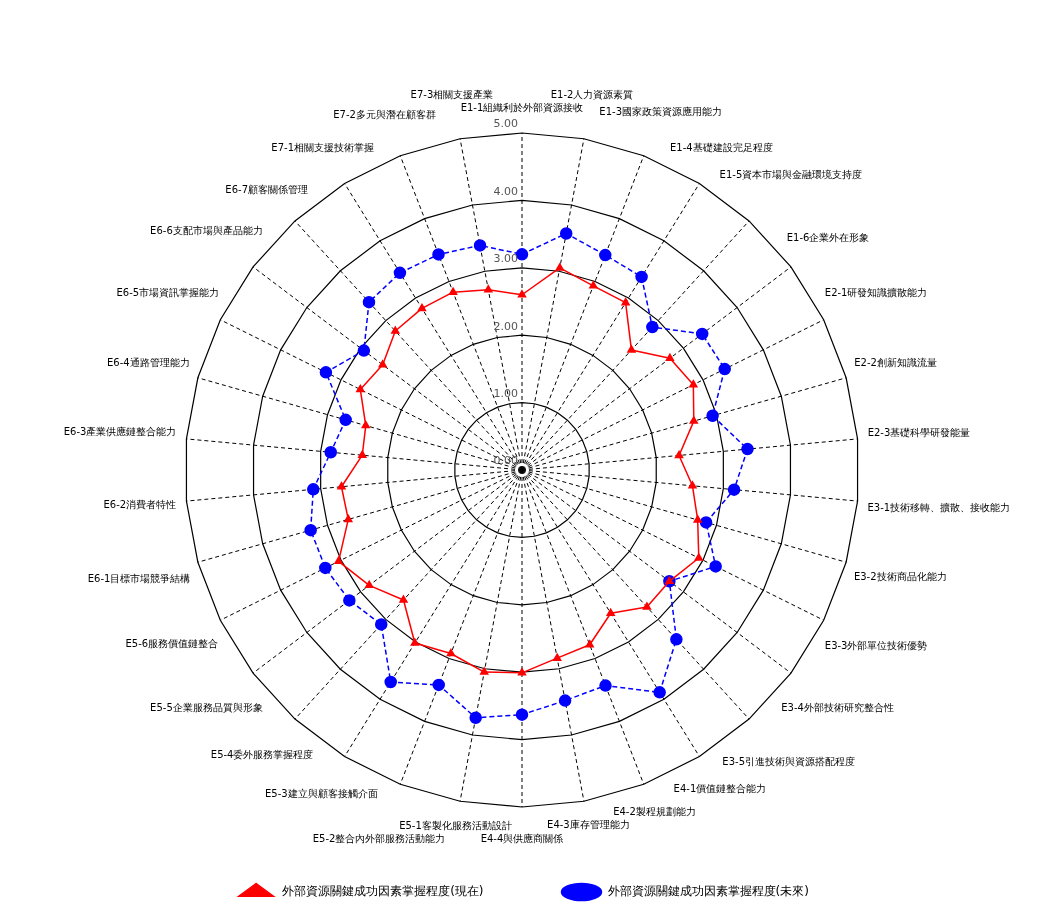  I want to click on spoke-label: E1-3國家政策資源應用能力, so click(661, 111).